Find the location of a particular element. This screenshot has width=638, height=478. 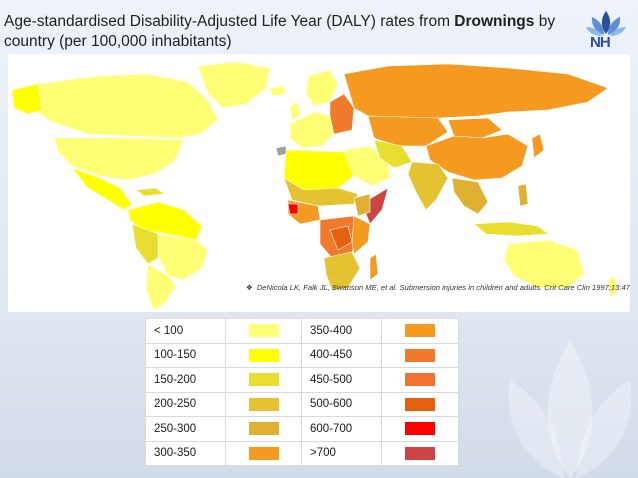

legend-label: 450-500 is located at coordinates (341, 380).